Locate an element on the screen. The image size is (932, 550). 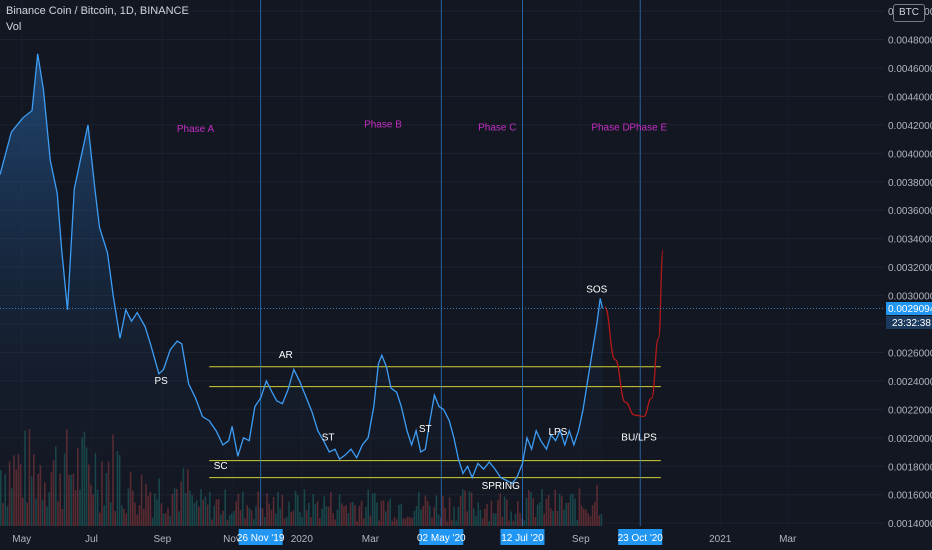
date-badge-label: 23 Oct '20 is located at coordinates (641, 538).